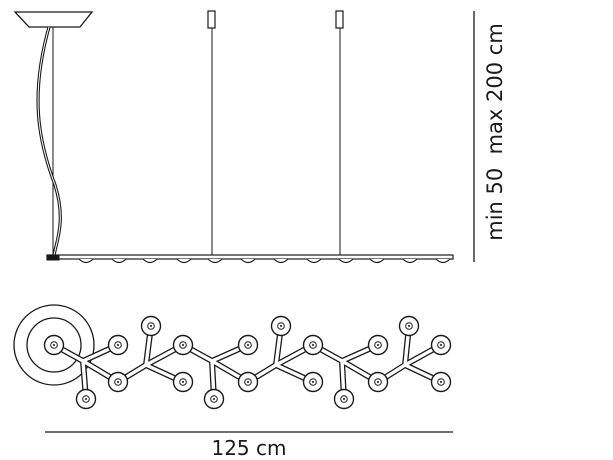 The width and height of the screenshot is (613, 460). I want to click on canopy-inner-ring, so click(54, 345).